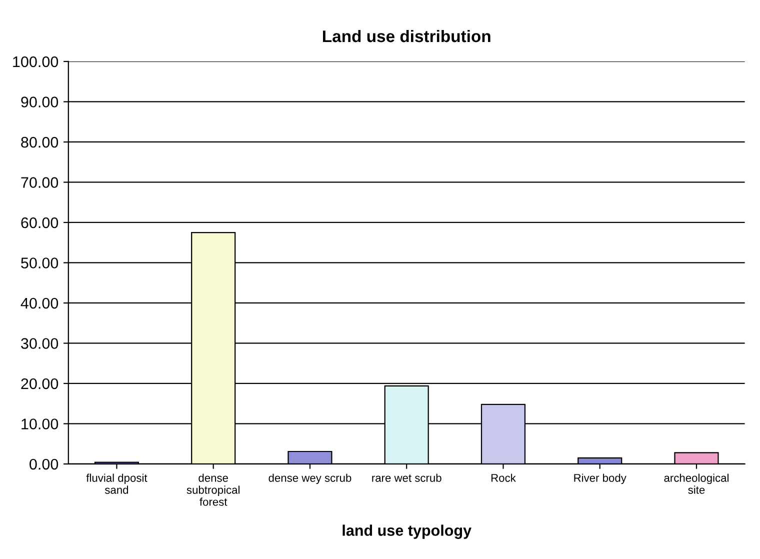  Describe the element at coordinates (503, 478) in the screenshot. I see `x-tick-label: Rock` at that location.